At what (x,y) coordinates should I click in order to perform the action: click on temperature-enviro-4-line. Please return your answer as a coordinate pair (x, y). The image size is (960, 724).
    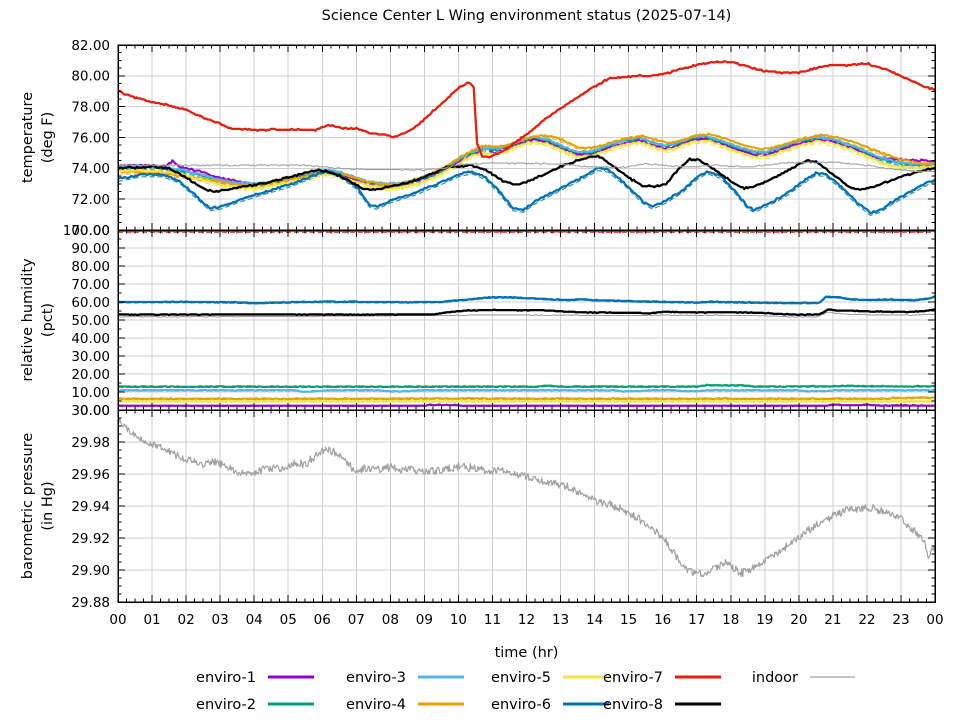
    Looking at the image, I should click on (526, 160).